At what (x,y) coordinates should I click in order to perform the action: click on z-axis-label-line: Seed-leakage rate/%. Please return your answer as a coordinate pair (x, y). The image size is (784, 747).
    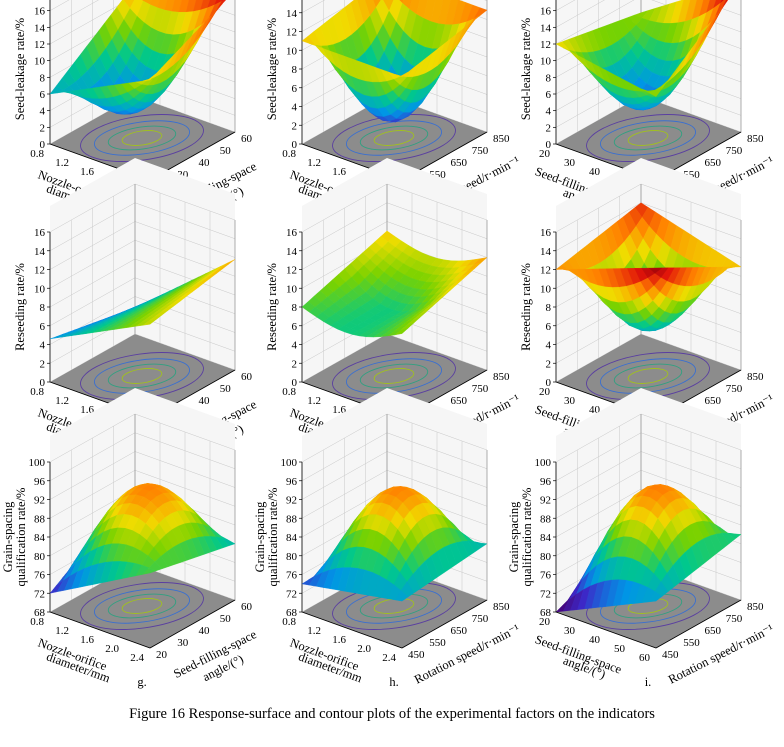
    Looking at the image, I should click on (20, 69).